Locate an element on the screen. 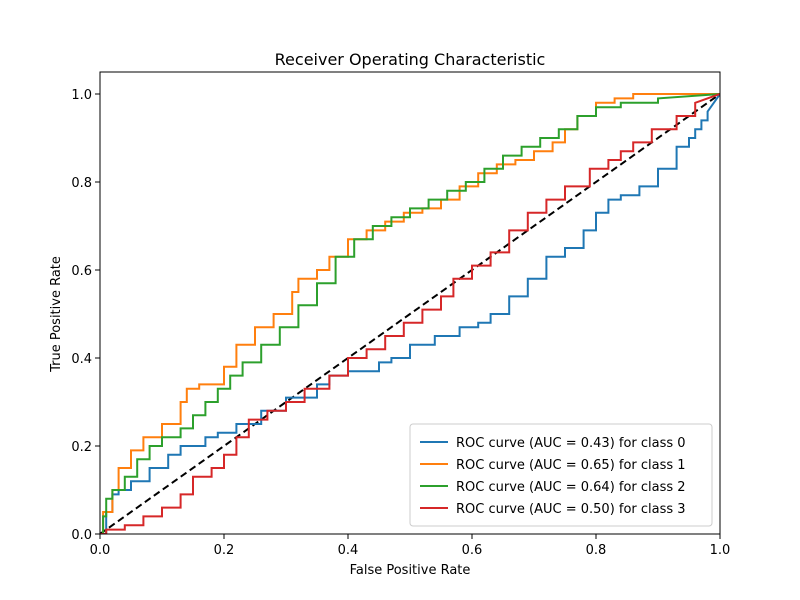  y-tick-label: 0.4 is located at coordinates (81, 359).